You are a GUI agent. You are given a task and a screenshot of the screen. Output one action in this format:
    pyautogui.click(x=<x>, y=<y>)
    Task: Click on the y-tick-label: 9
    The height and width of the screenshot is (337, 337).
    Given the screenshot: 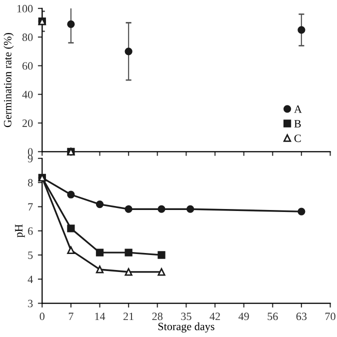 What is the action you would take?
    pyautogui.click(x=30, y=158)
    